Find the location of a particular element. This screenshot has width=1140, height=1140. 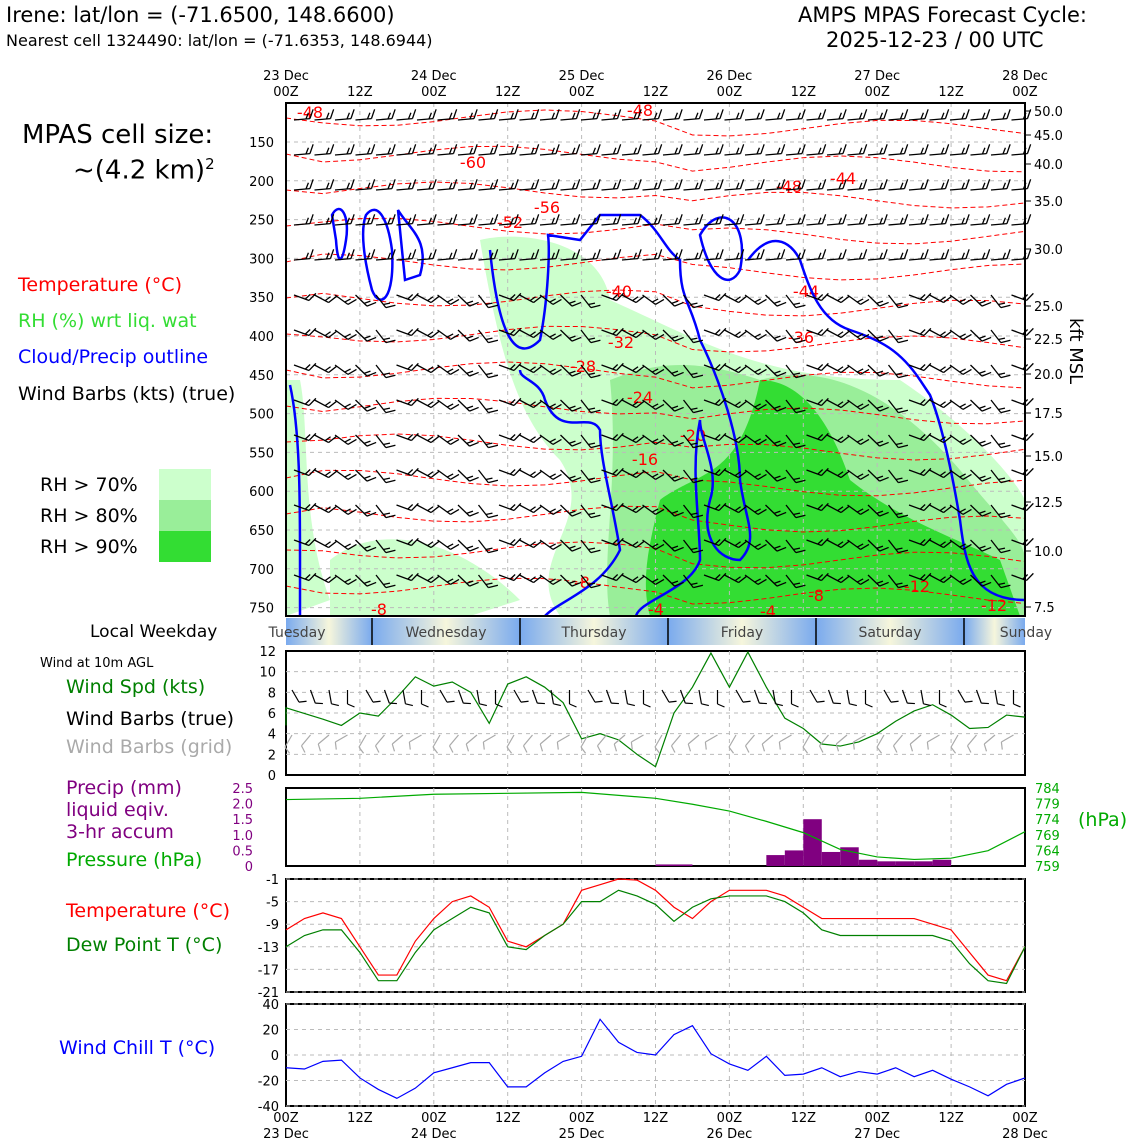

top-date-label: 25 Dec is located at coordinates (582, 76).